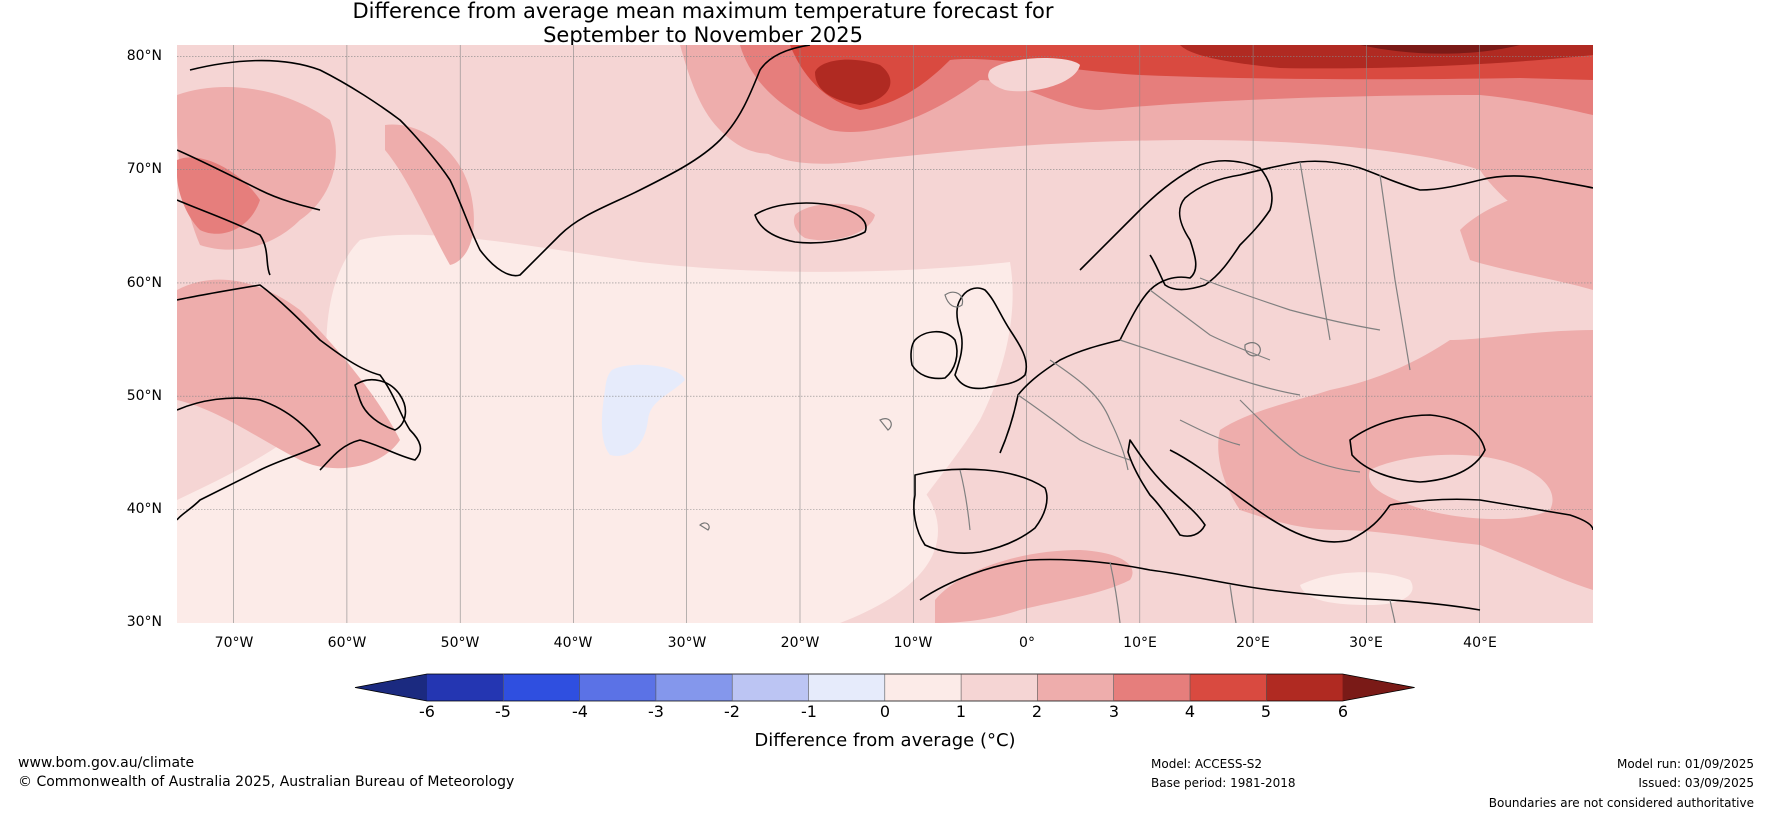 The image size is (1770, 816). Describe the element at coordinates (249, 459) in the screenshot. I see `canada-east-coast` at that location.